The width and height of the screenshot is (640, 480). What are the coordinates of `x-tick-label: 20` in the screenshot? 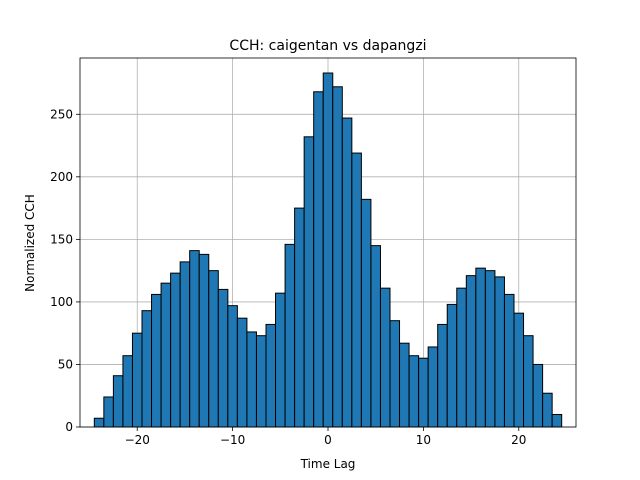 It's located at (518, 440).